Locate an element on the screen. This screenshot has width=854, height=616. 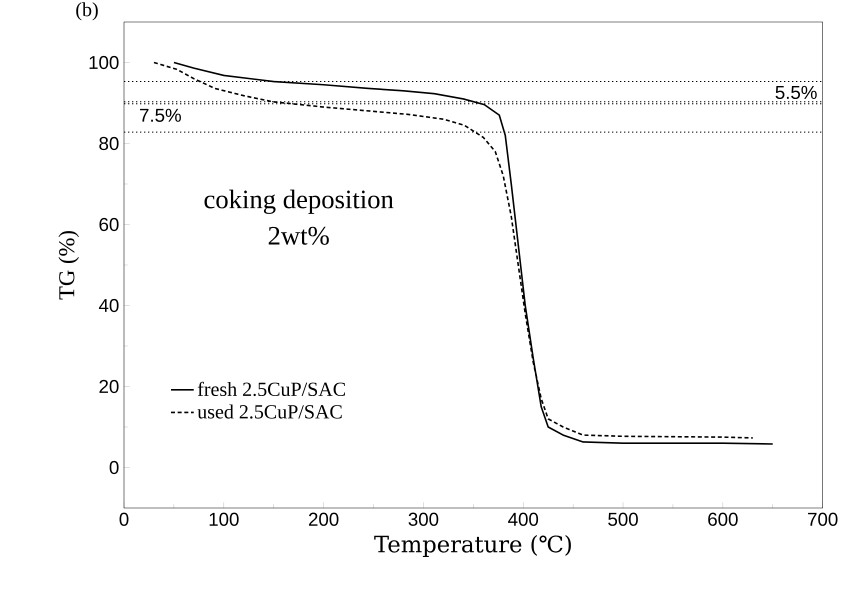
legend-label: fresh 2.5CuP/SAC is located at coordinates (271, 389).